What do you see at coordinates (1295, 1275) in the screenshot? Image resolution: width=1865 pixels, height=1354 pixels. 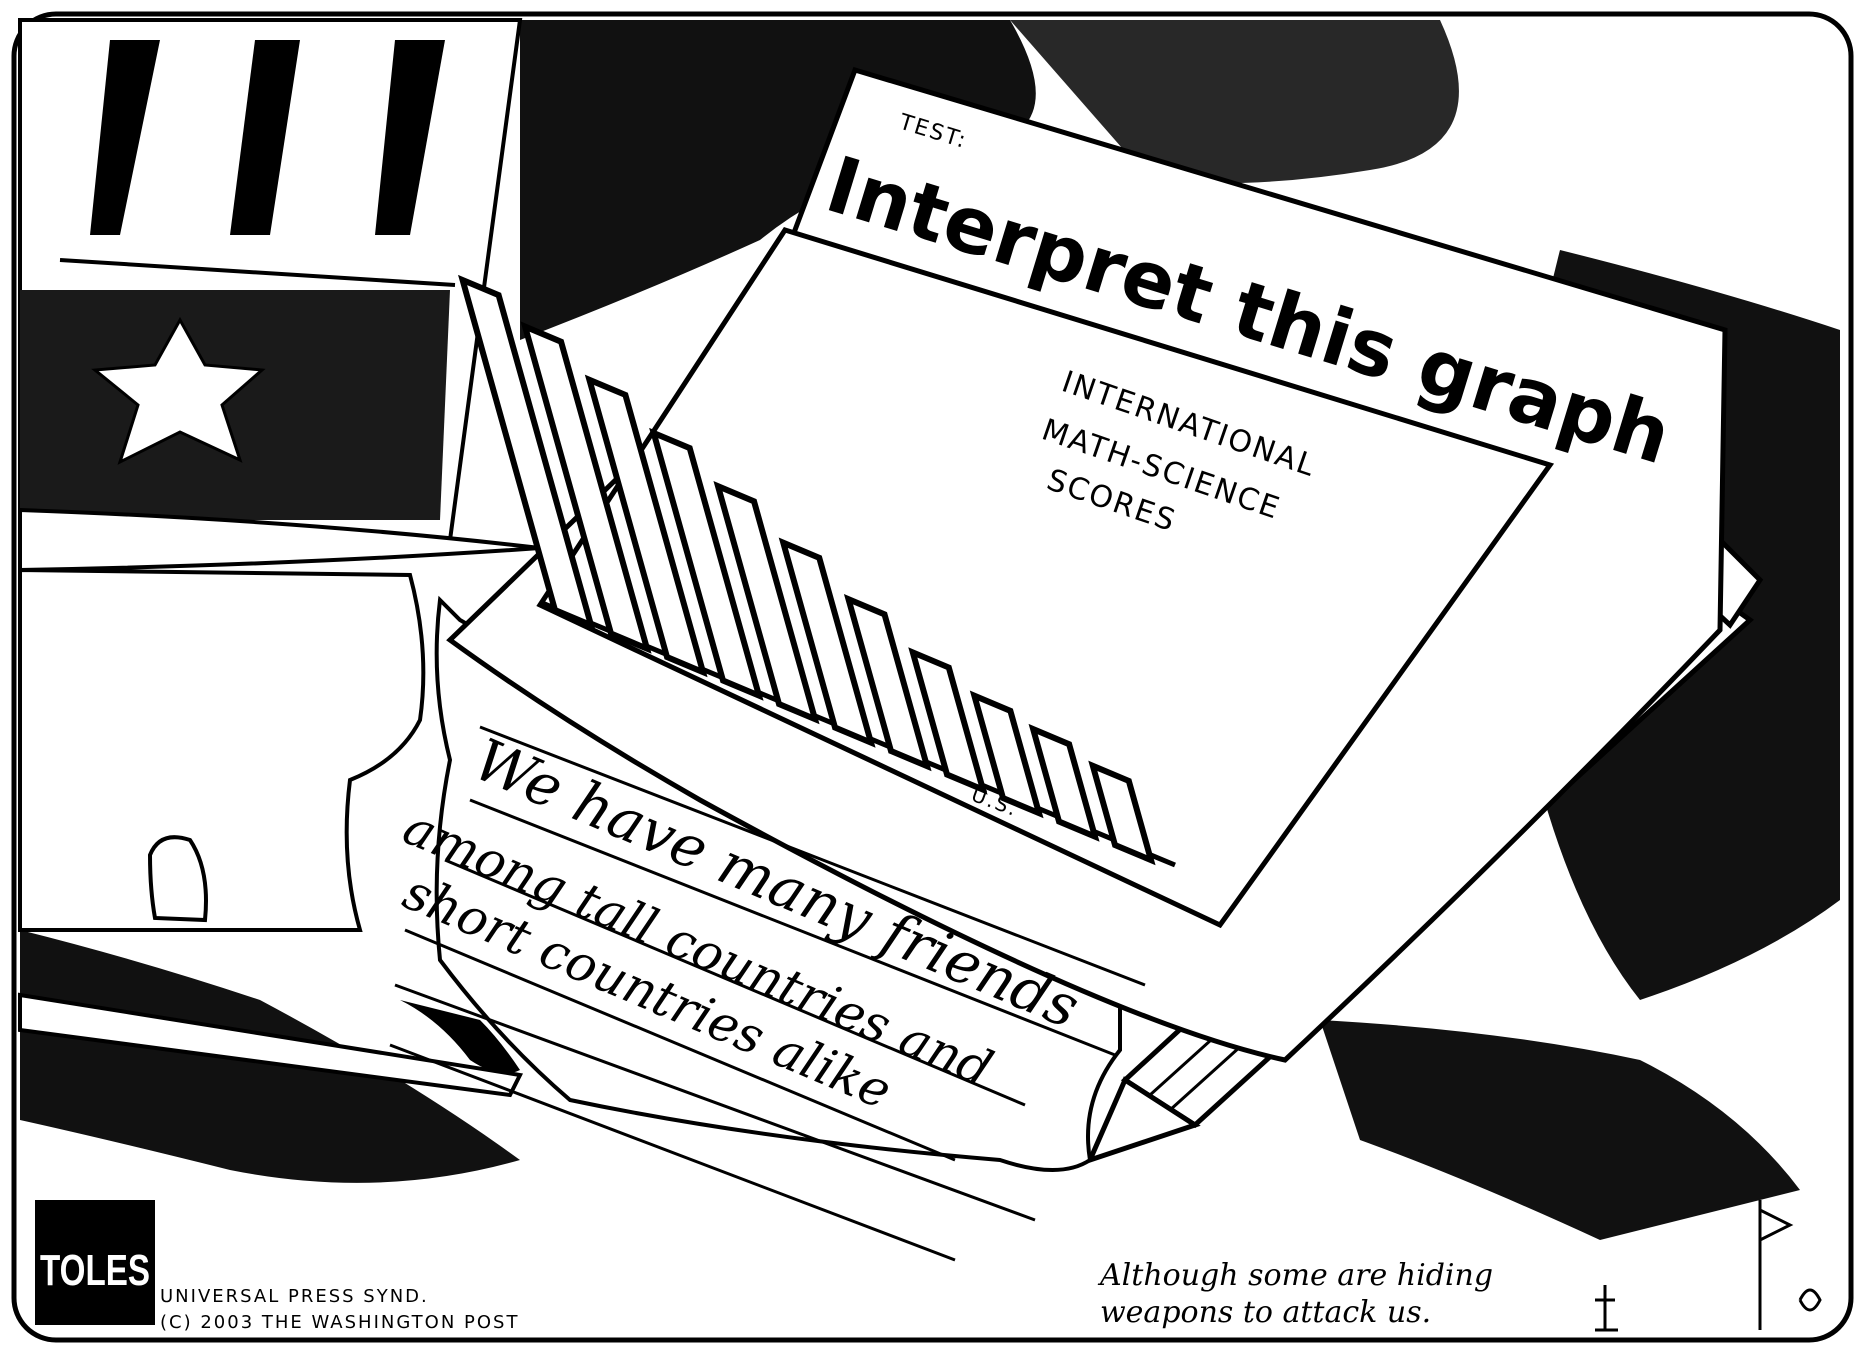 I see `footnote-line-1: Although some are hiding` at bounding box center [1295, 1275].